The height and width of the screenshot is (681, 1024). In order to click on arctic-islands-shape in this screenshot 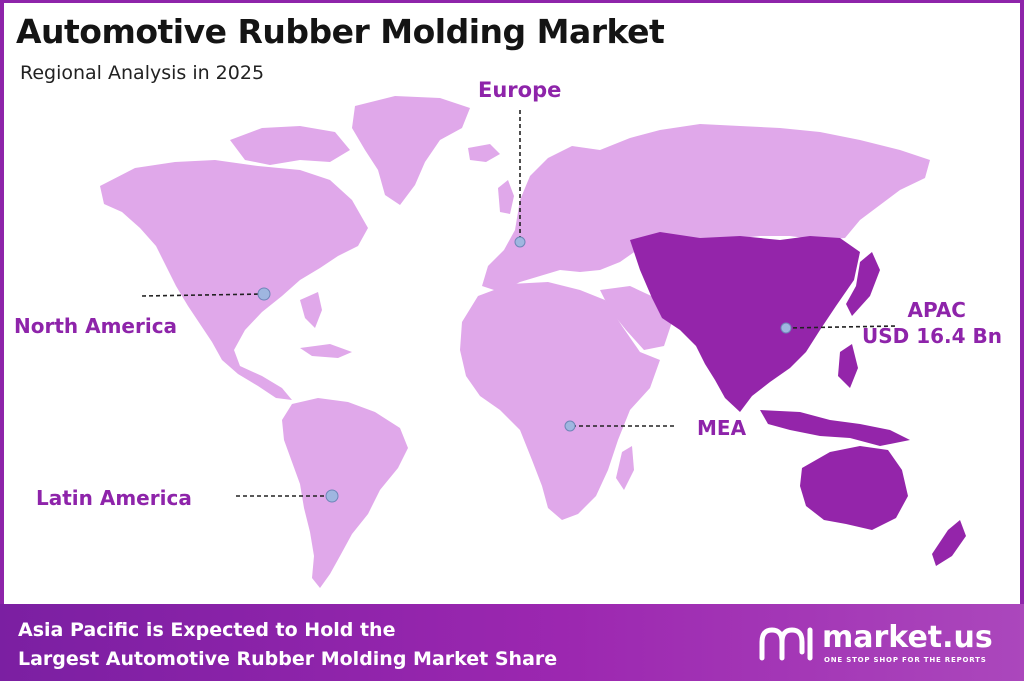, I will do `click(290, 145)`.